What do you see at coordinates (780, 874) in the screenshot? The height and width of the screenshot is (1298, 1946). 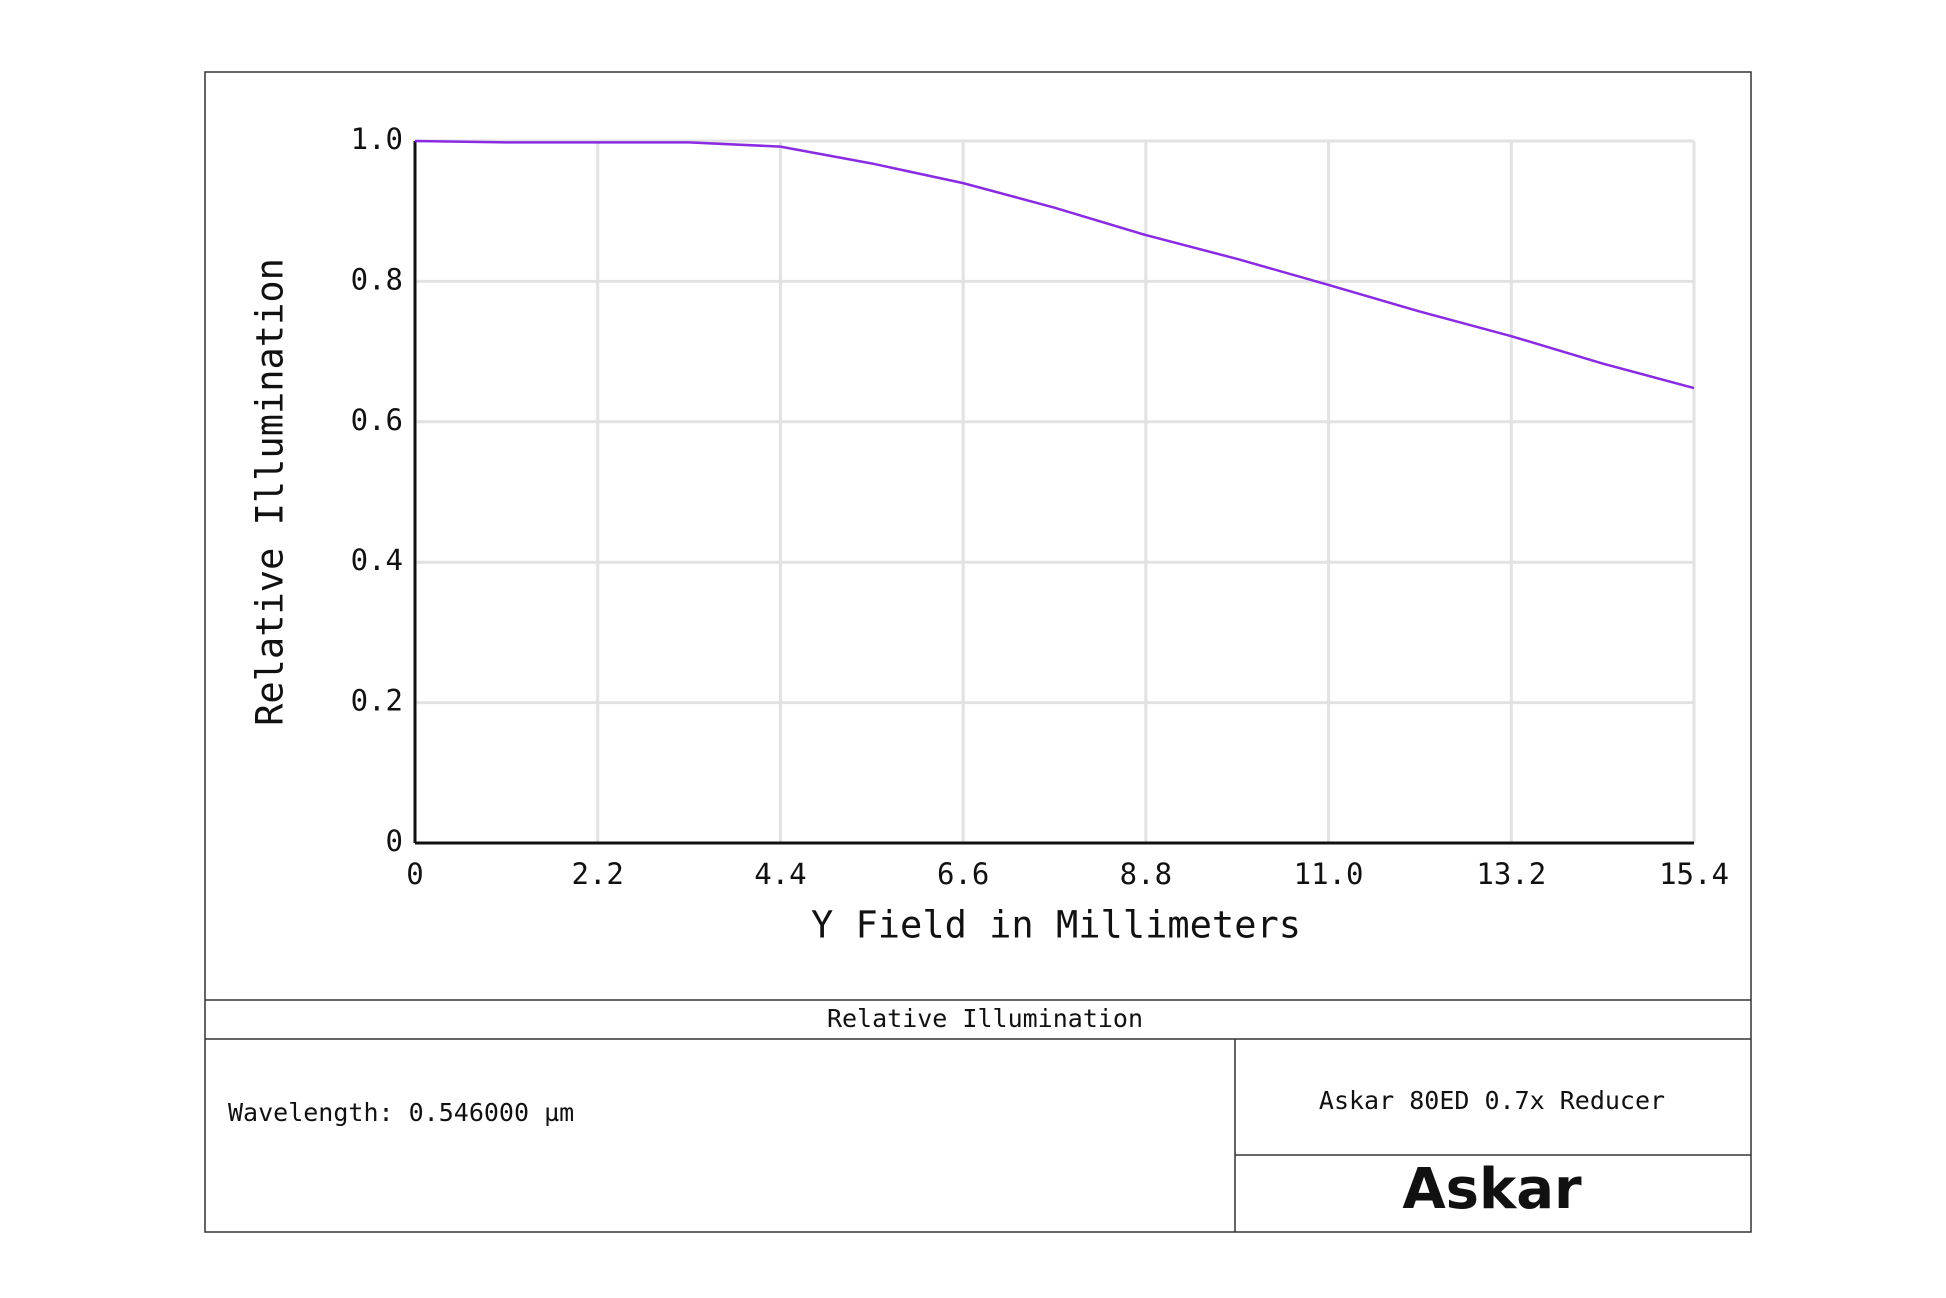 I see `x-tick-label: 4.4` at bounding box center [780, 874].